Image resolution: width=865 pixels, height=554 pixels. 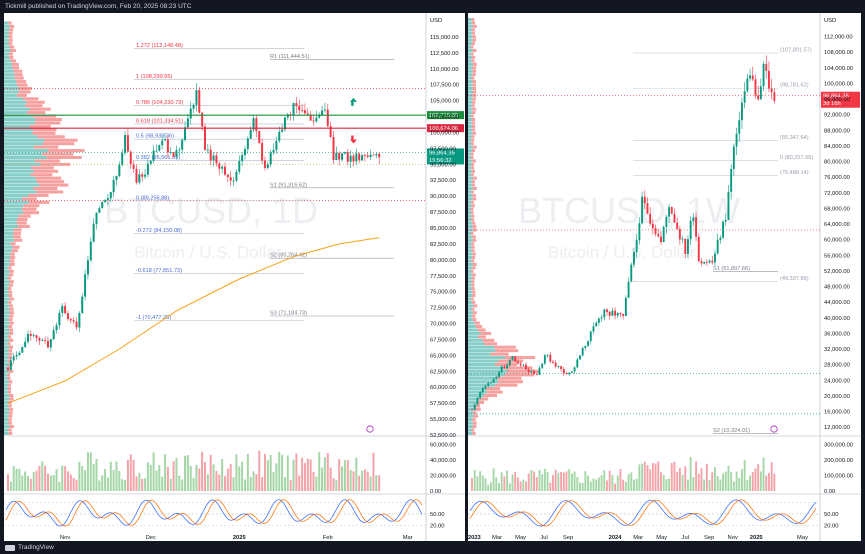 What do you see at coordinates (443, 129) in the screenshot?
I see `key-level-price-text: 100,674.06` at bounding box center [443, 129].